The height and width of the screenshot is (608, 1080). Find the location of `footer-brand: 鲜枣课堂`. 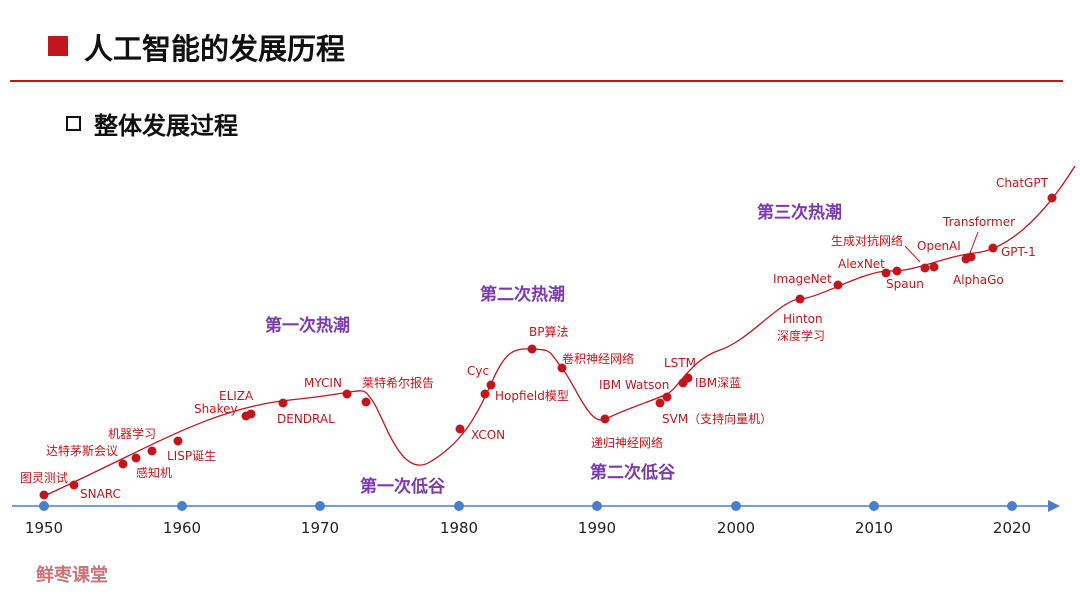

footer-brand: 鲜枣课堂 is located at coordinates (72, 575).